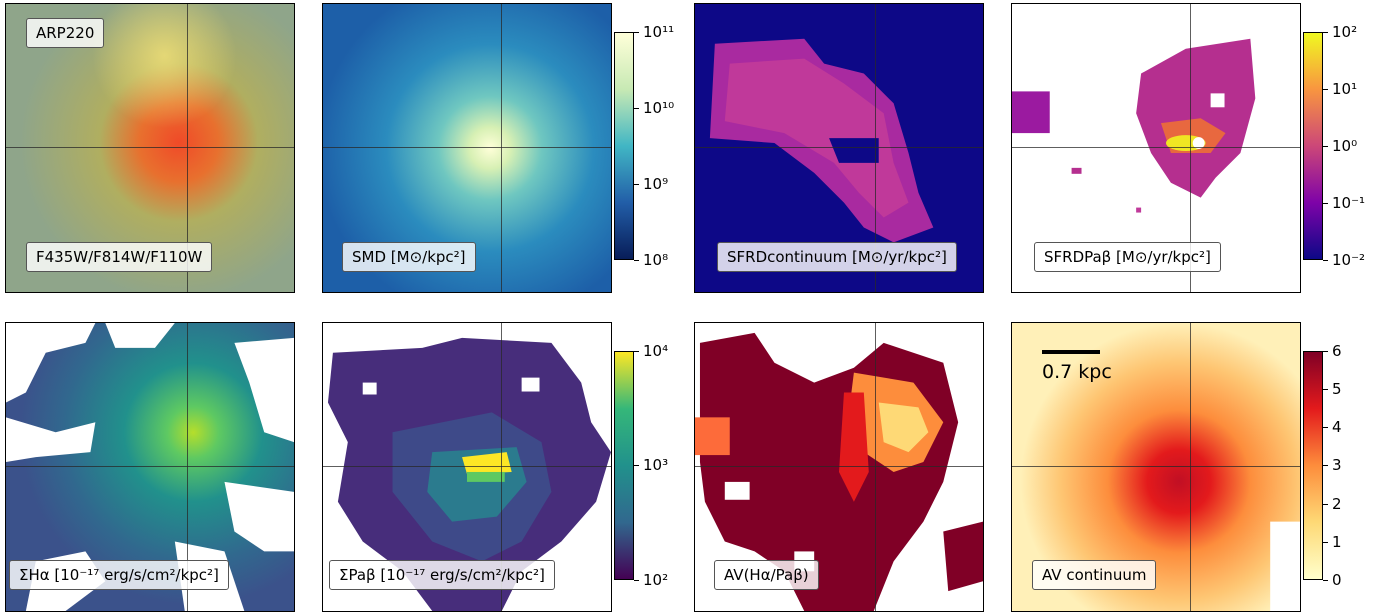 Image resolution: width=1394 pixels, height=615 pixels. I want to click on smd-colorbar, so click(624, 146).